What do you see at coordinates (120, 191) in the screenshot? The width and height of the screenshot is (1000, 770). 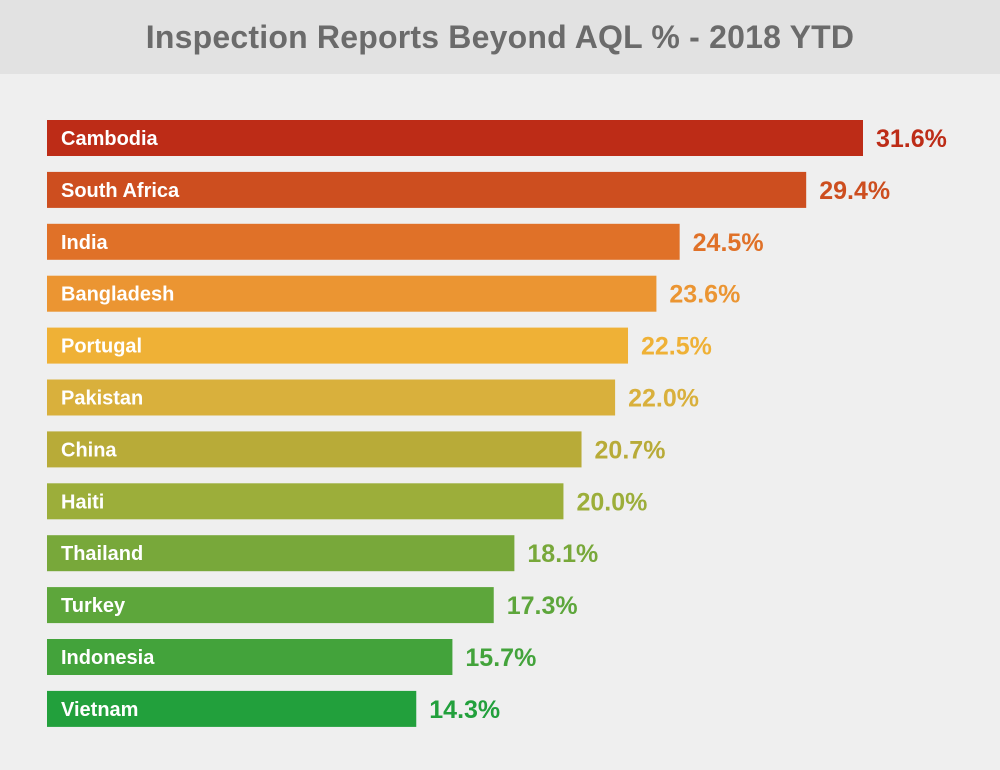 I see `category-label: South Africa` at bounding box center [120, 191].